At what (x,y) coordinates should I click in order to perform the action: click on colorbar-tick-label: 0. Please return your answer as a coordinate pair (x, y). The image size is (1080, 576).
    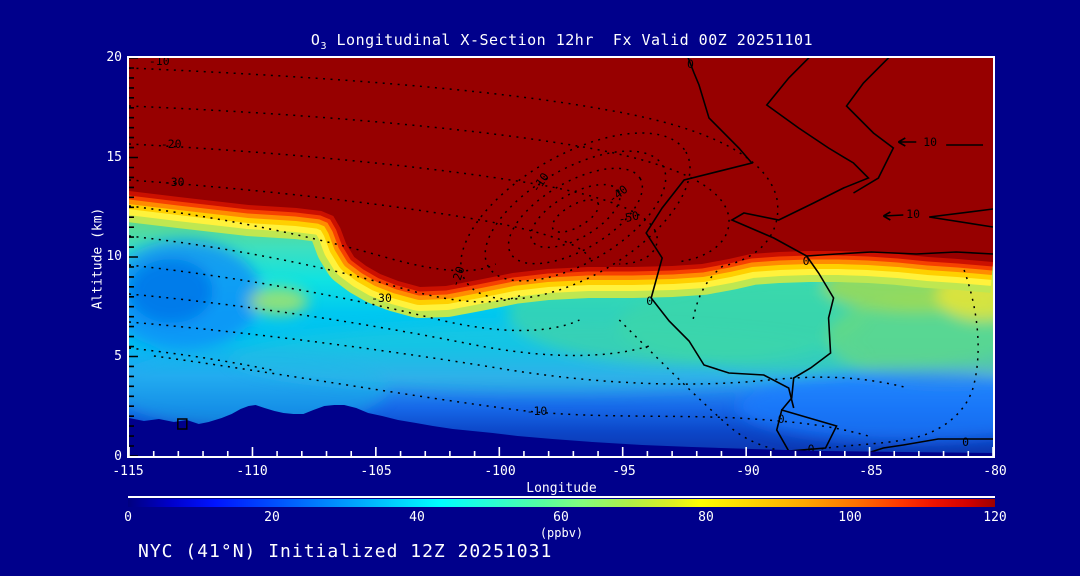
    Looking at the image, I should click on (128, 517).